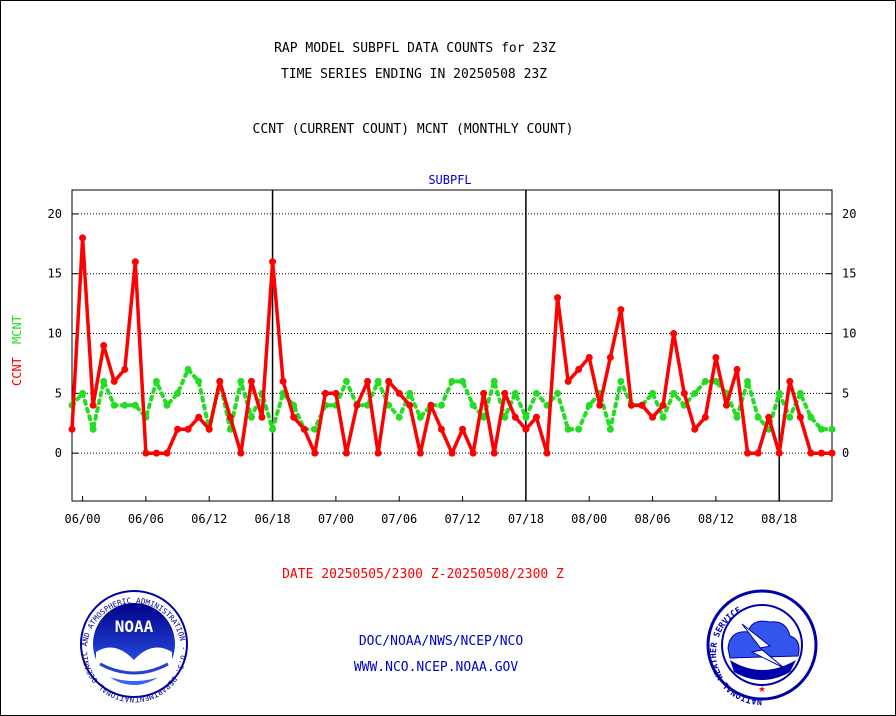 This screenshot has width=896, height=716. What do you see at coordinates (589, 519) in the screenshot?
I see `xtick-label-8: 08/00` at bounding box center [589, 519].